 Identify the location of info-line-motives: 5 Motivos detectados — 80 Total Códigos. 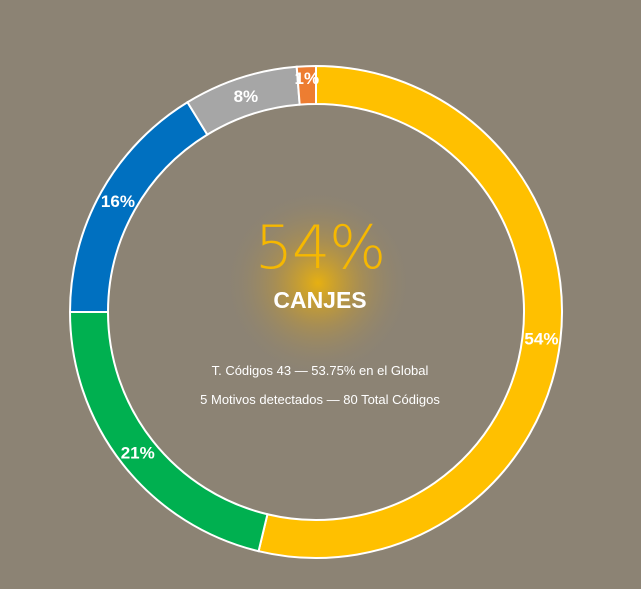
(320, 399).